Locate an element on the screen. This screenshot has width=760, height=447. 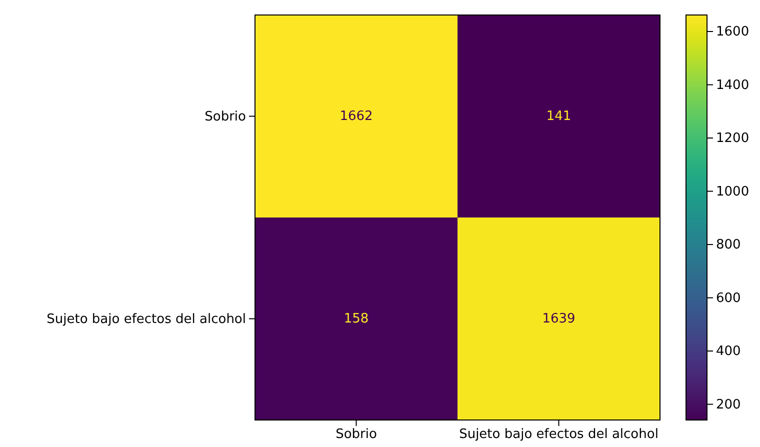
data-label: 1639 is located at coordinates (559, 318).